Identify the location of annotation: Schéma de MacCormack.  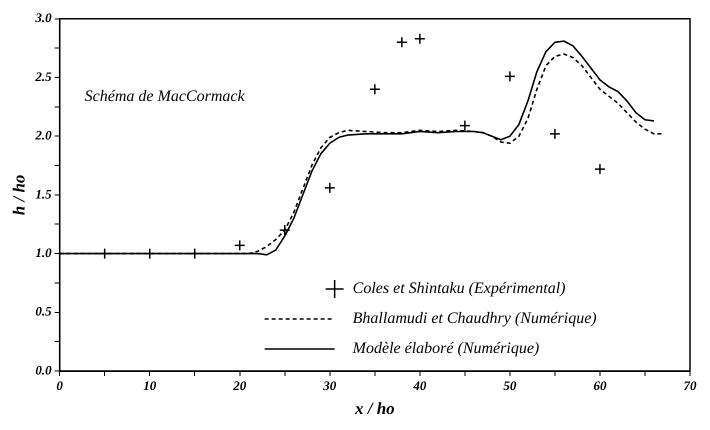
(165, 97).